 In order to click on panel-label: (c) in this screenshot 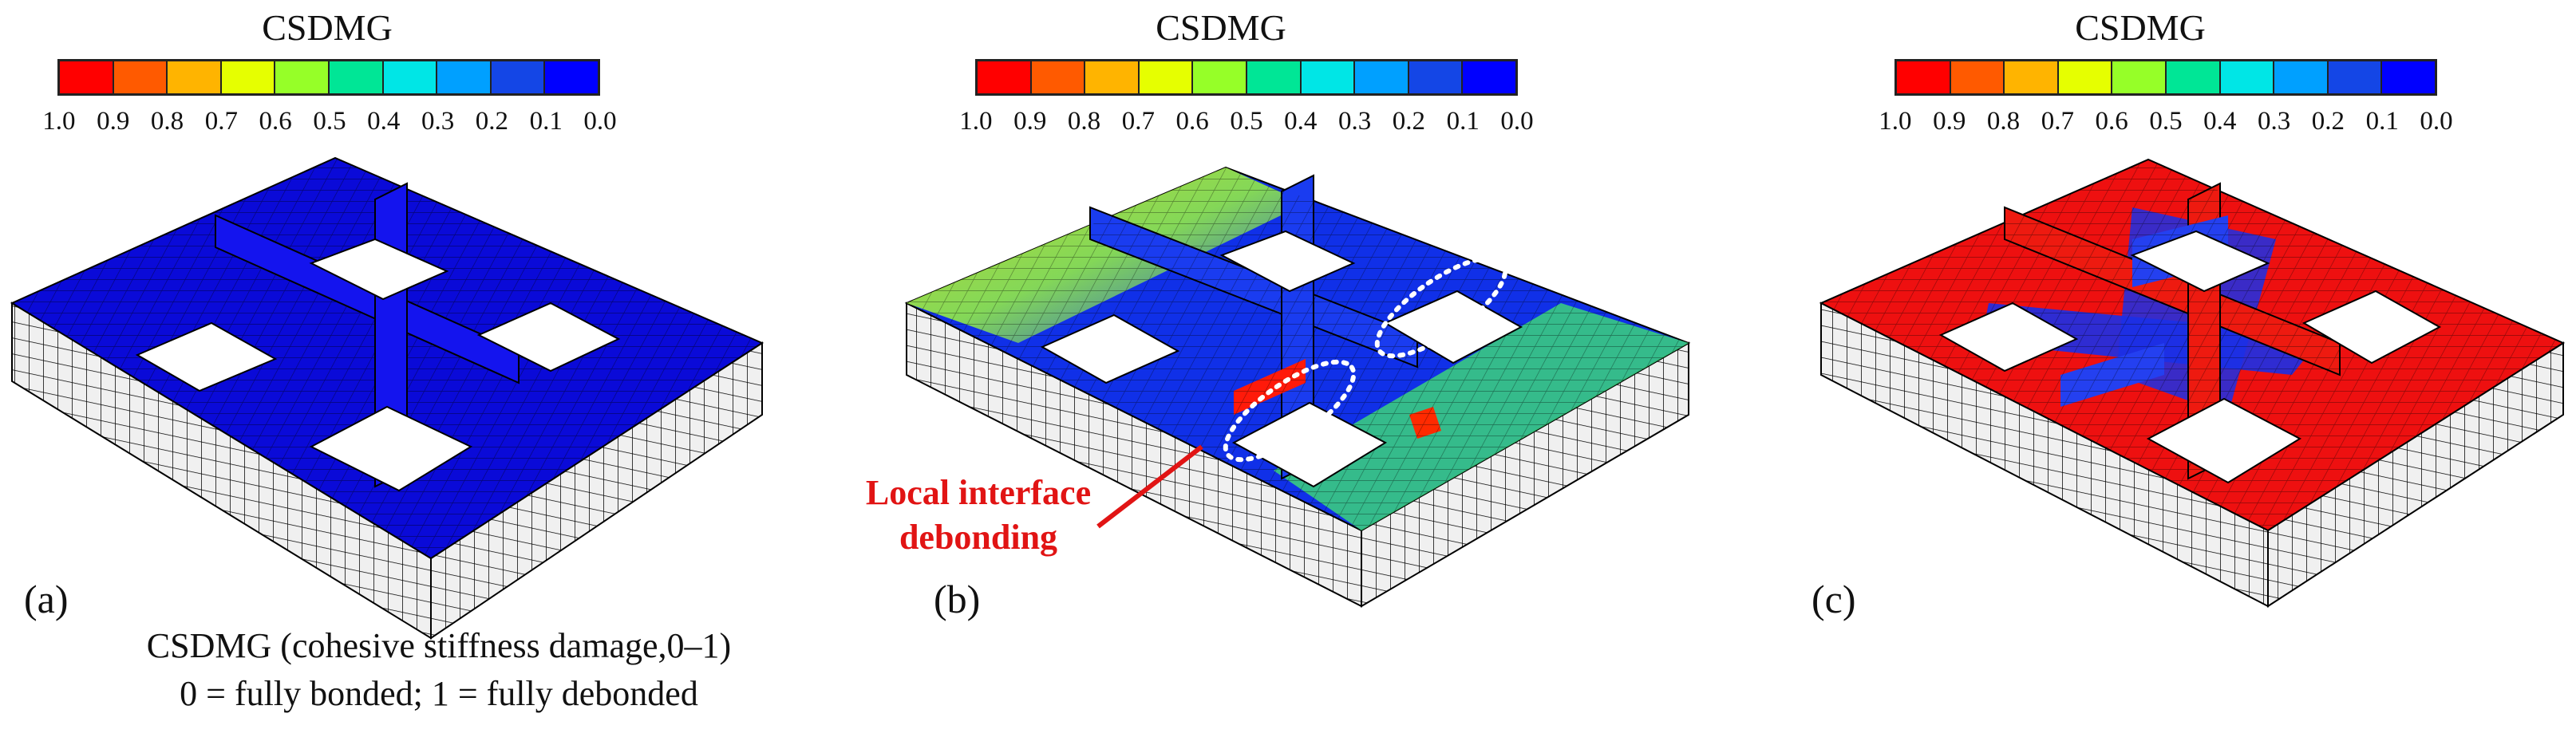, I will do `click(1833, 599)`.